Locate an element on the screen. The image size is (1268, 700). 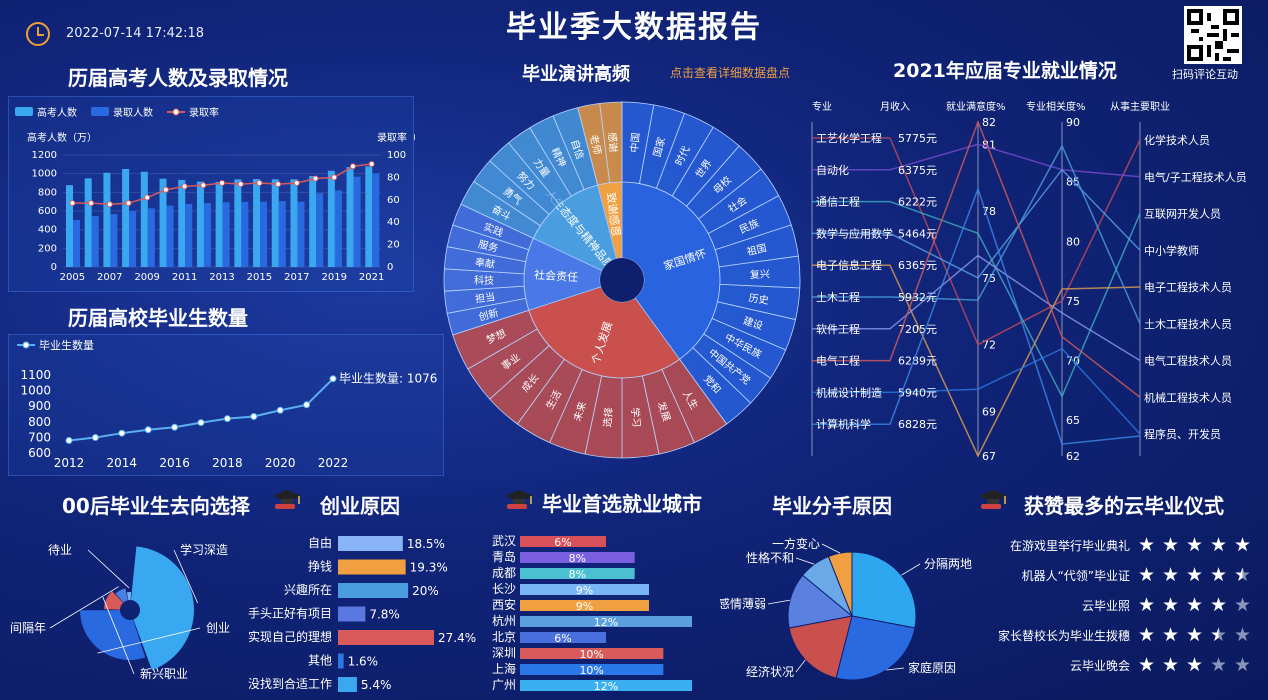
sunburst-outer-label: 祖国 is located at coordinates (756, 249).